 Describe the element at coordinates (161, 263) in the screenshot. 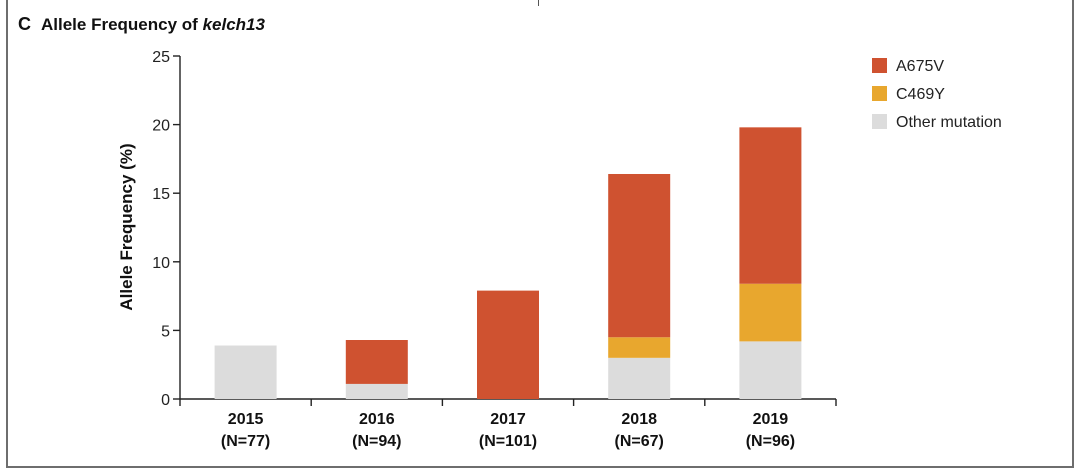

I see `y-tick-label: 10` at that location.